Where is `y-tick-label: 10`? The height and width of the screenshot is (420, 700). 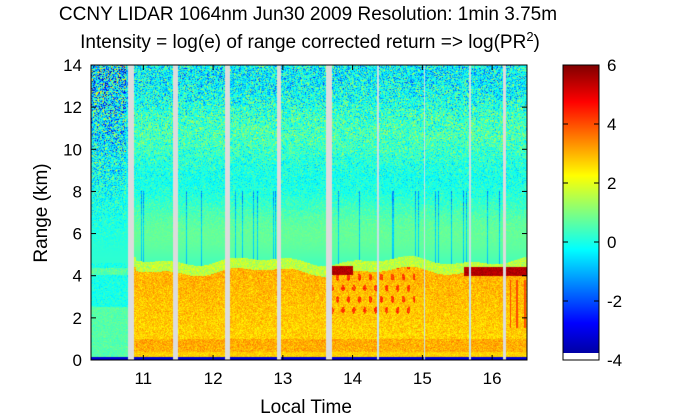
y-tick-label: 10 is located at coordinates (72, 149).